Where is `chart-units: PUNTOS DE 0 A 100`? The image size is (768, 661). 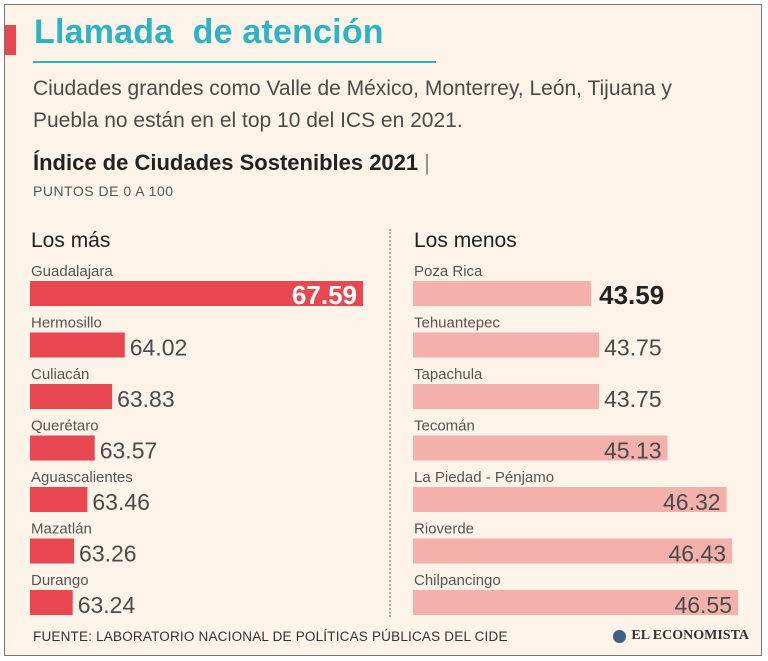
chart-units: PUNTOS DE 0 A 100 is located at coordinates (103, 191).